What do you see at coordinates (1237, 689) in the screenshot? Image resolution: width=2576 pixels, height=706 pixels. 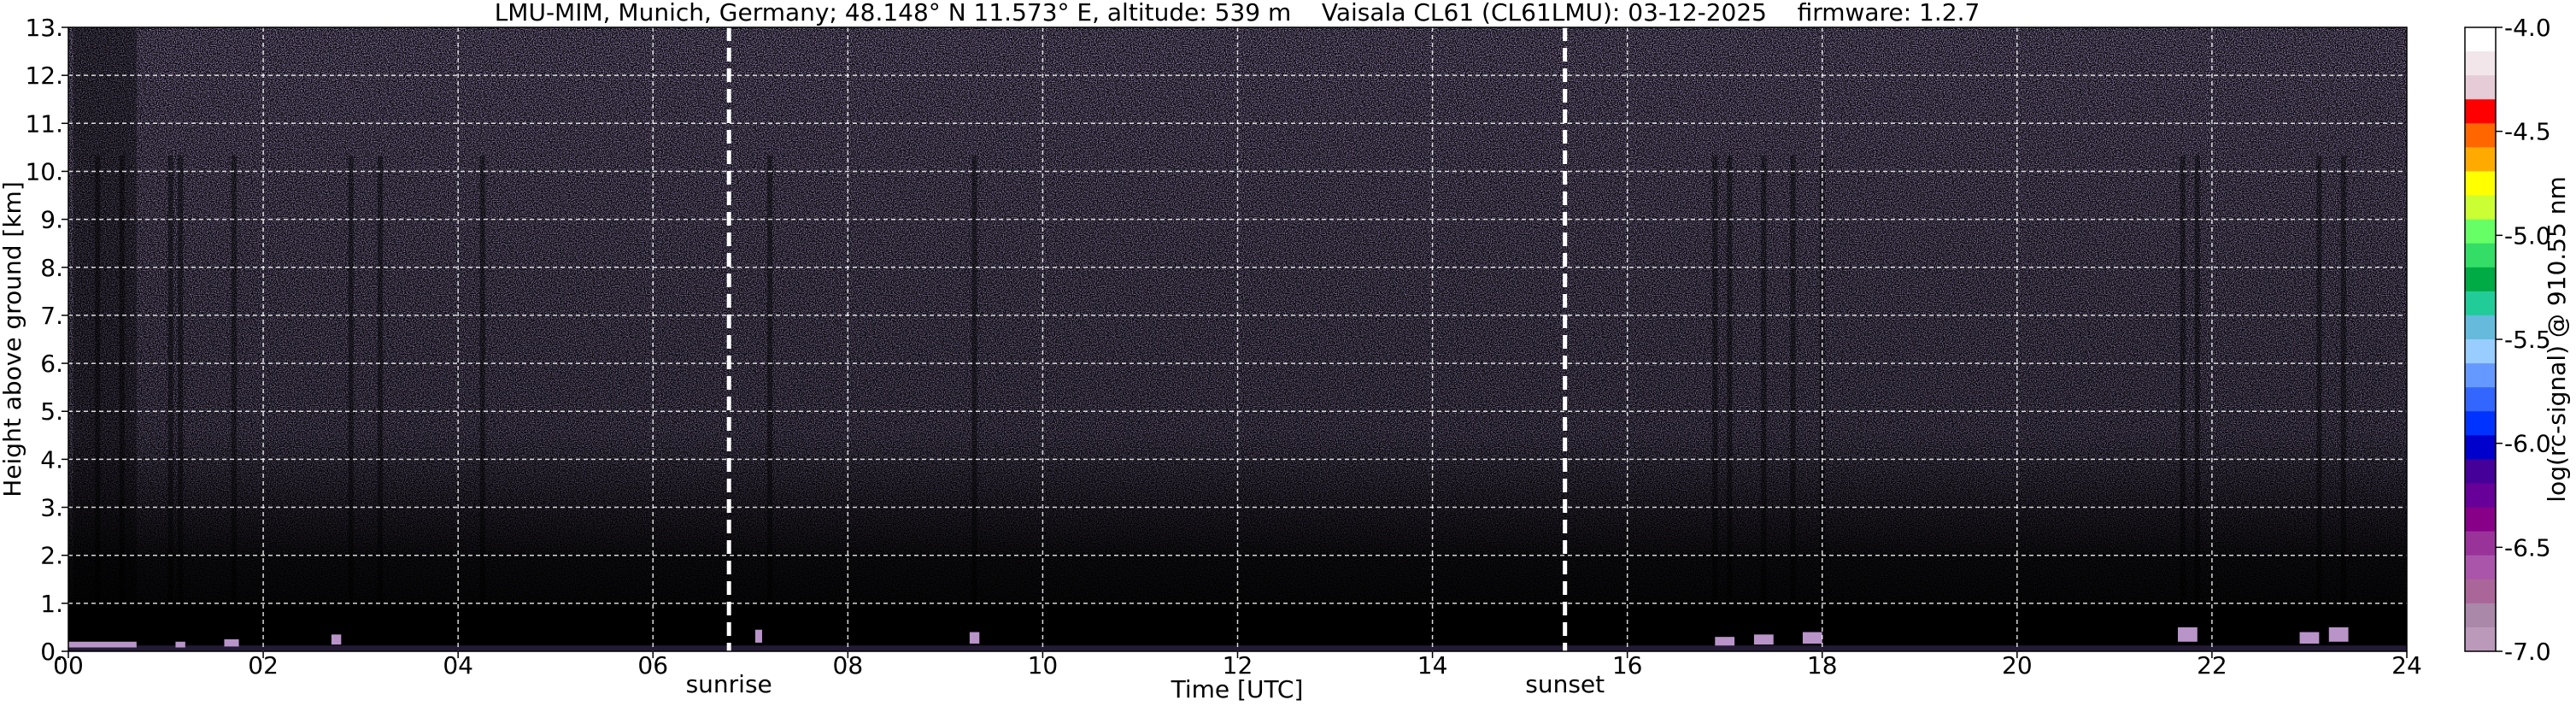 I see `x-axis-label: Time [UTC]` at bounding box center [1237, 689].